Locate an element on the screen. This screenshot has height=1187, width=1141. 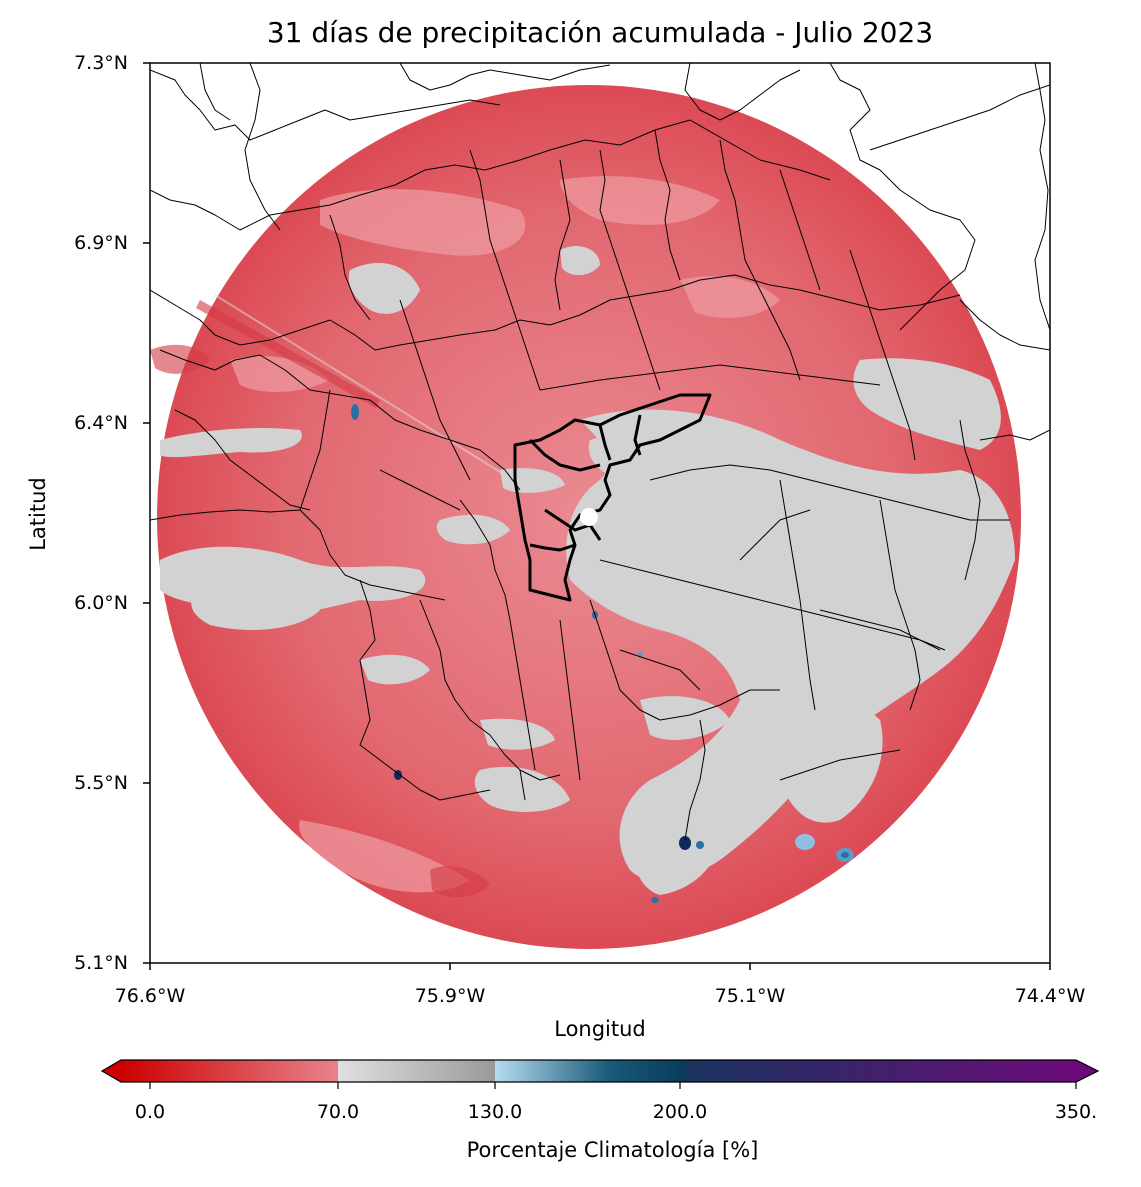
x-tick-label: 75.1°W is located at coordinates (750, 996).